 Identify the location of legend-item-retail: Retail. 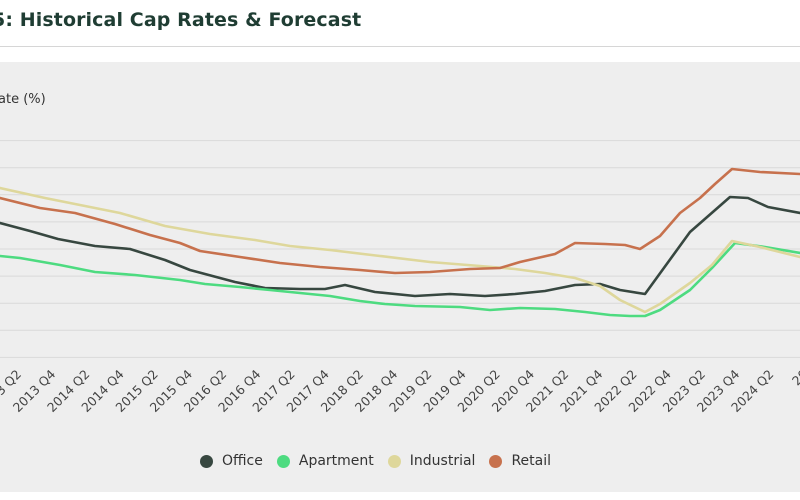
(520, 461).